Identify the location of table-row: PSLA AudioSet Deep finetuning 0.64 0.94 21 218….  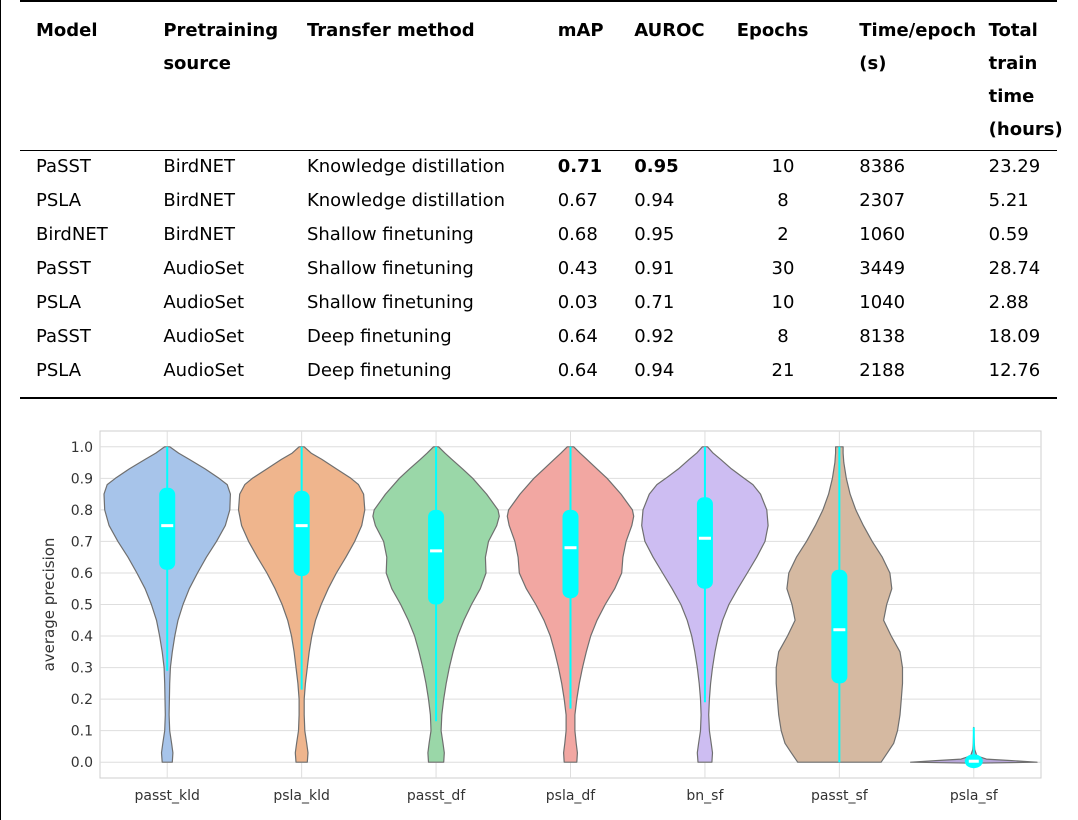
(539, 371).